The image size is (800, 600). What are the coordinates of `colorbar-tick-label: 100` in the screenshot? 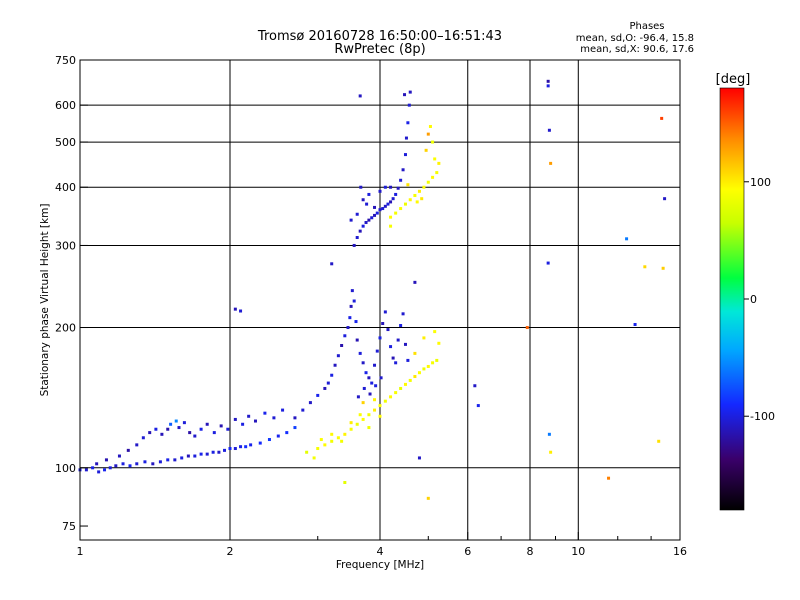 It's located at (760, 182).